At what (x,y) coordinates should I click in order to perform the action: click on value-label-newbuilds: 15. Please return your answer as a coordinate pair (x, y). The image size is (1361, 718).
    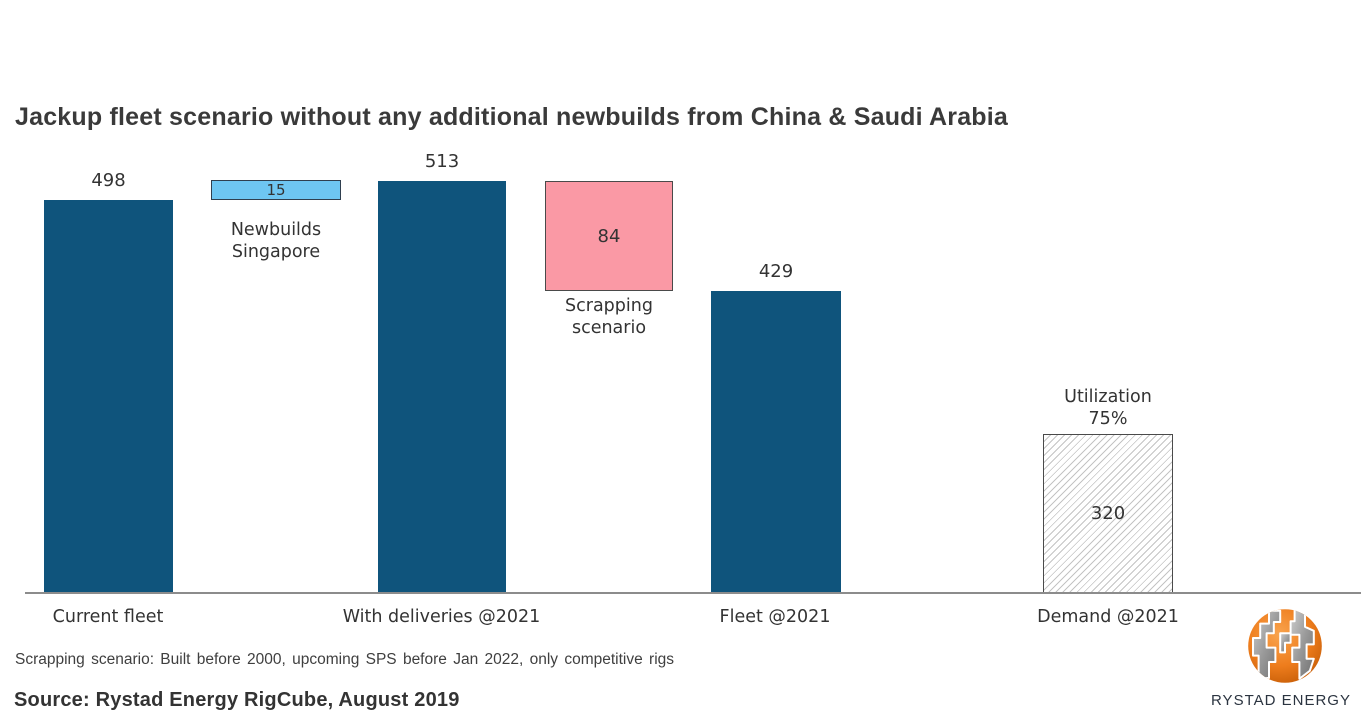
    Looking at the image, I should click on (276, 190).